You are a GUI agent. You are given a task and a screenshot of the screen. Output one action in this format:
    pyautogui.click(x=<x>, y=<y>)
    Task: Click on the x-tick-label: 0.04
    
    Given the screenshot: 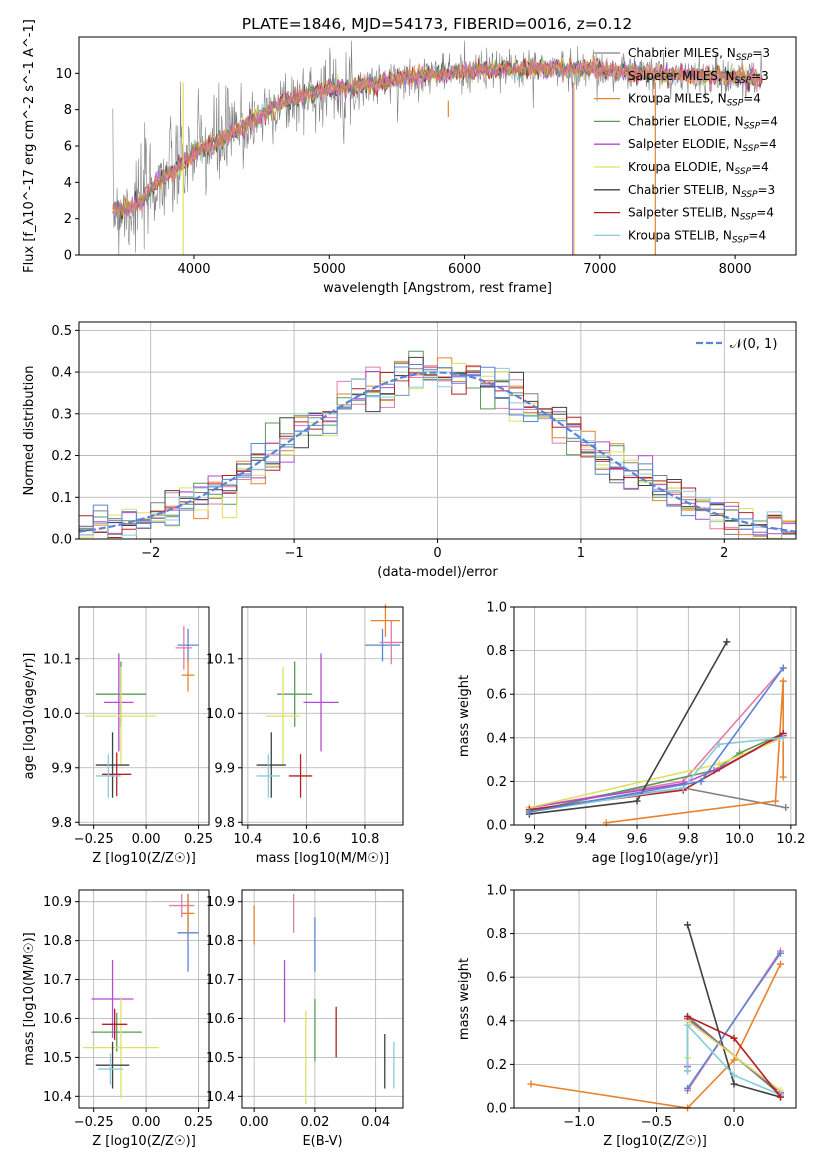 What is the action you would take?
    pyautogui.click(x=375, y=1122)
    